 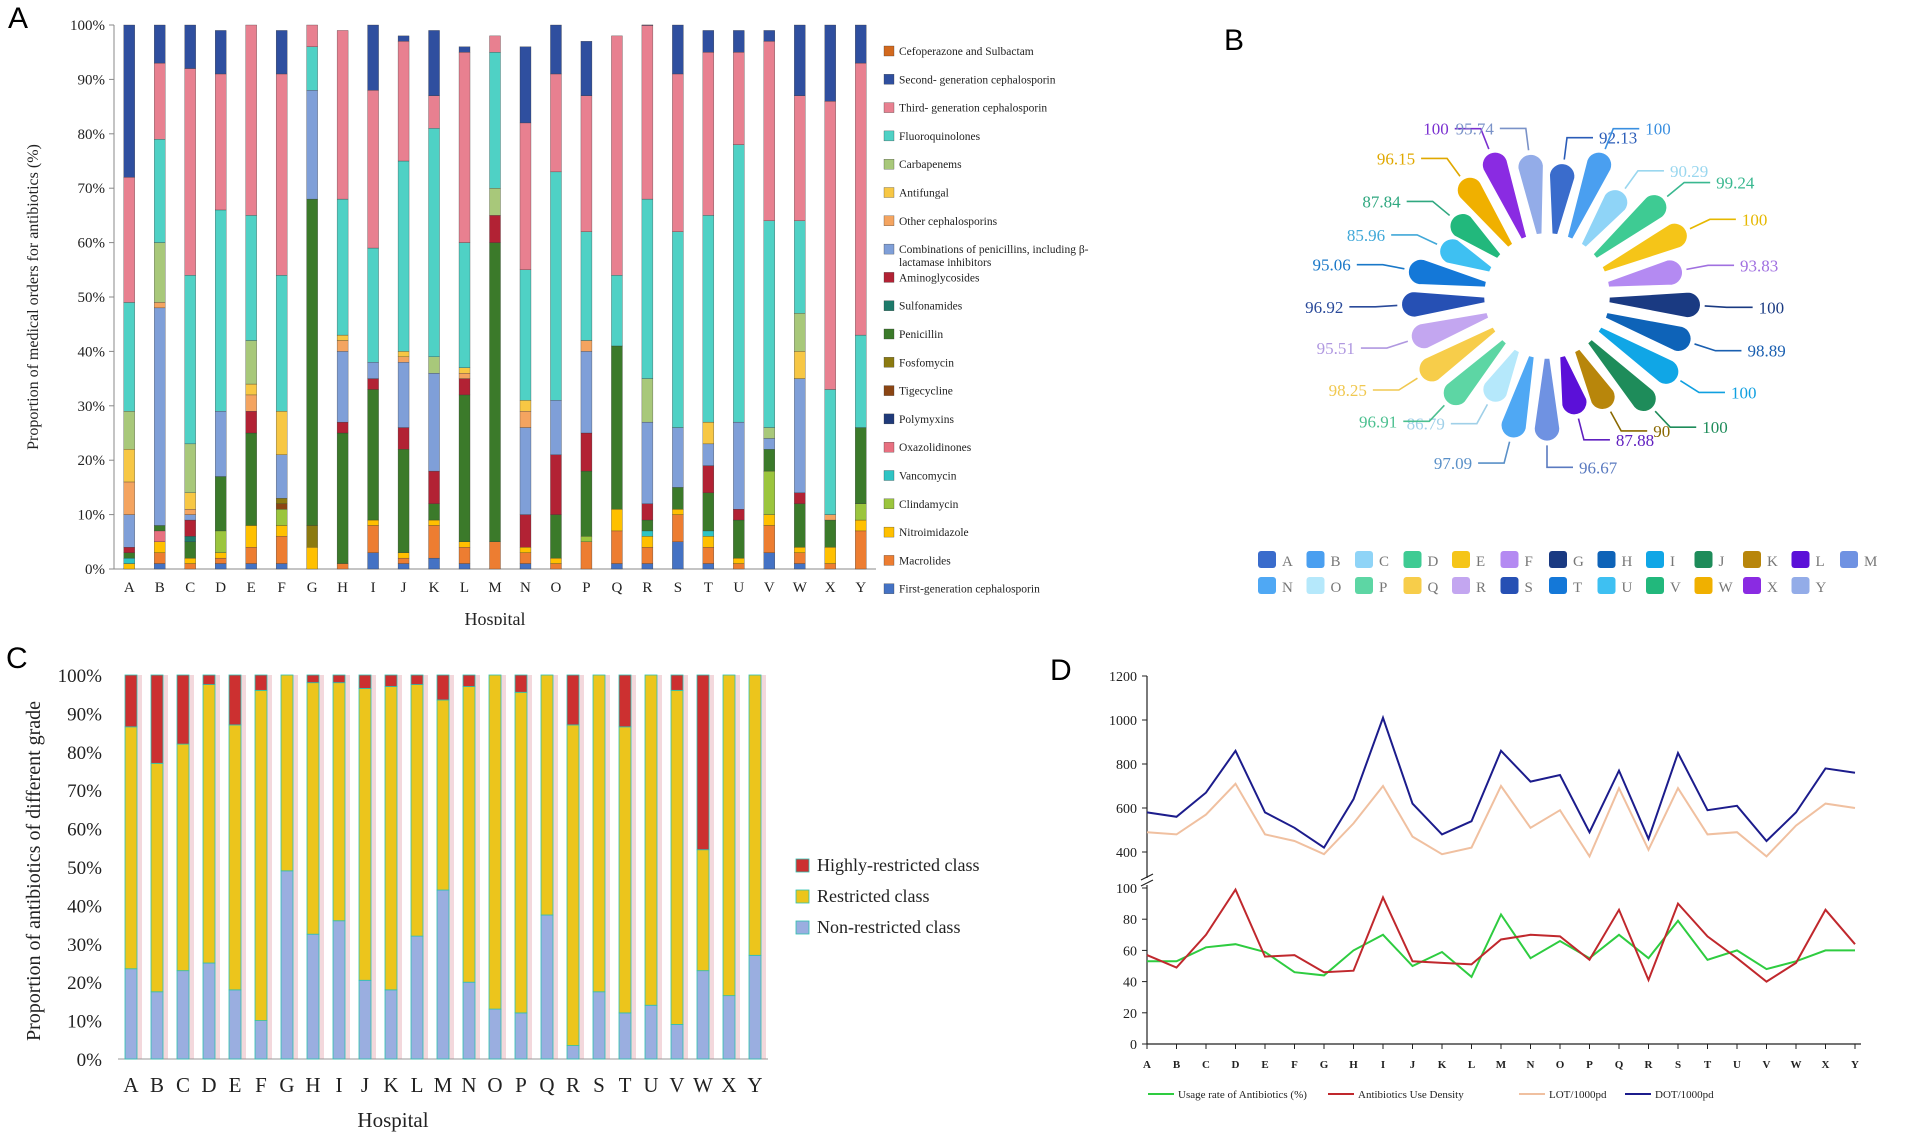 I want to click on x-tick-label: H, so click(x=312, y=1085).